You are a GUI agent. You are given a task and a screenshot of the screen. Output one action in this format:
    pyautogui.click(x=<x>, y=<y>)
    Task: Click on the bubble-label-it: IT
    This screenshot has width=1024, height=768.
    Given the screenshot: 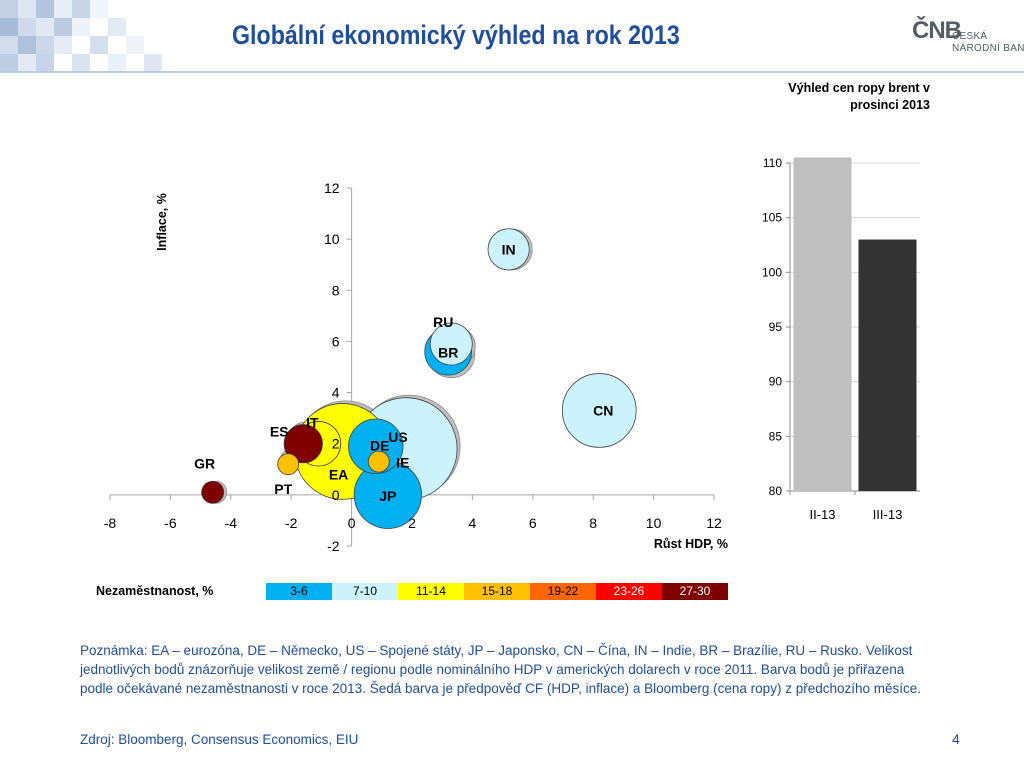 What is the action you would take?
    pyautogui.click(x=312, y=423)
    